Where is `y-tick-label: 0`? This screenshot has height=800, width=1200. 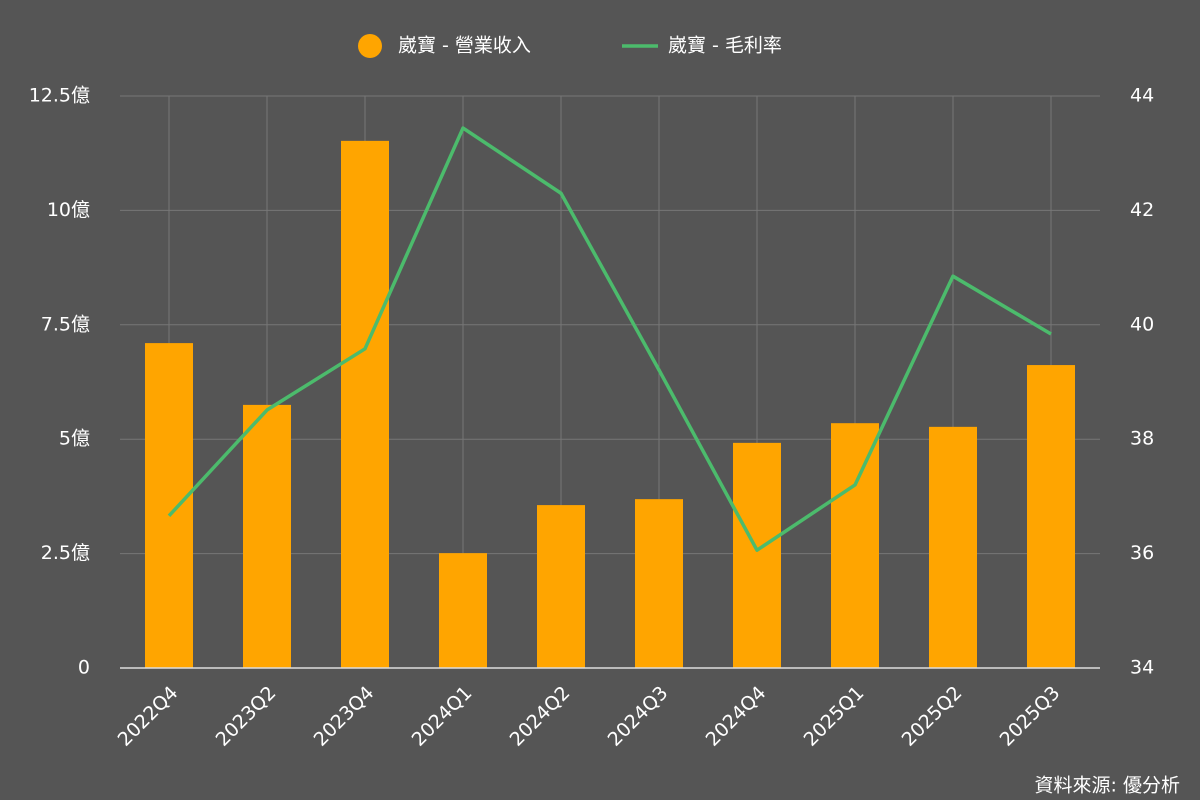
y-tick-label: 0 is located at coordinates (84, 668).